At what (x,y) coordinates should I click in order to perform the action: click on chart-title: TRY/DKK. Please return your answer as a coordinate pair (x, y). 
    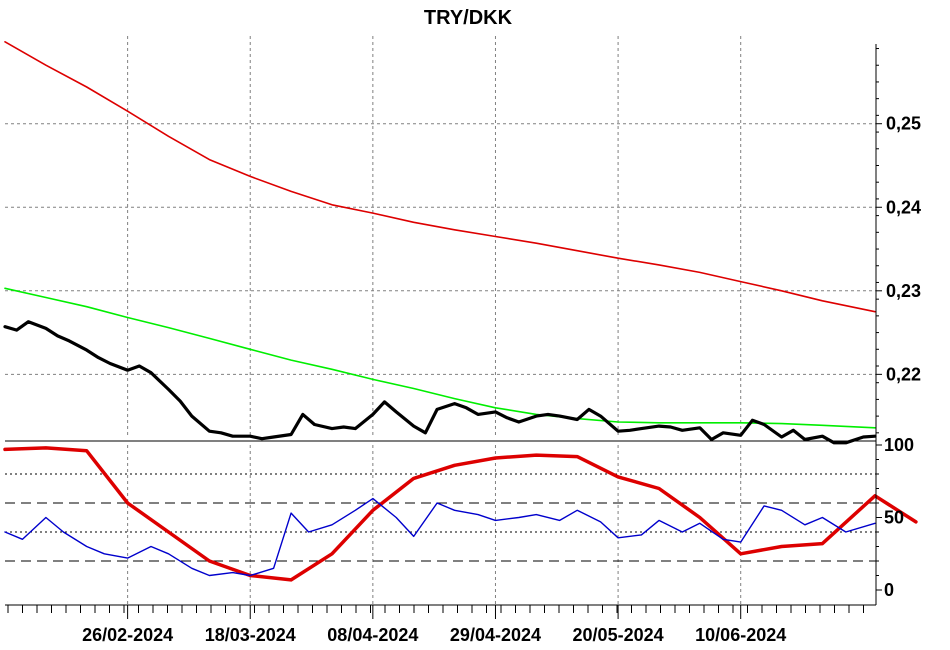
    Looking at the image, I should click on (468, 18).